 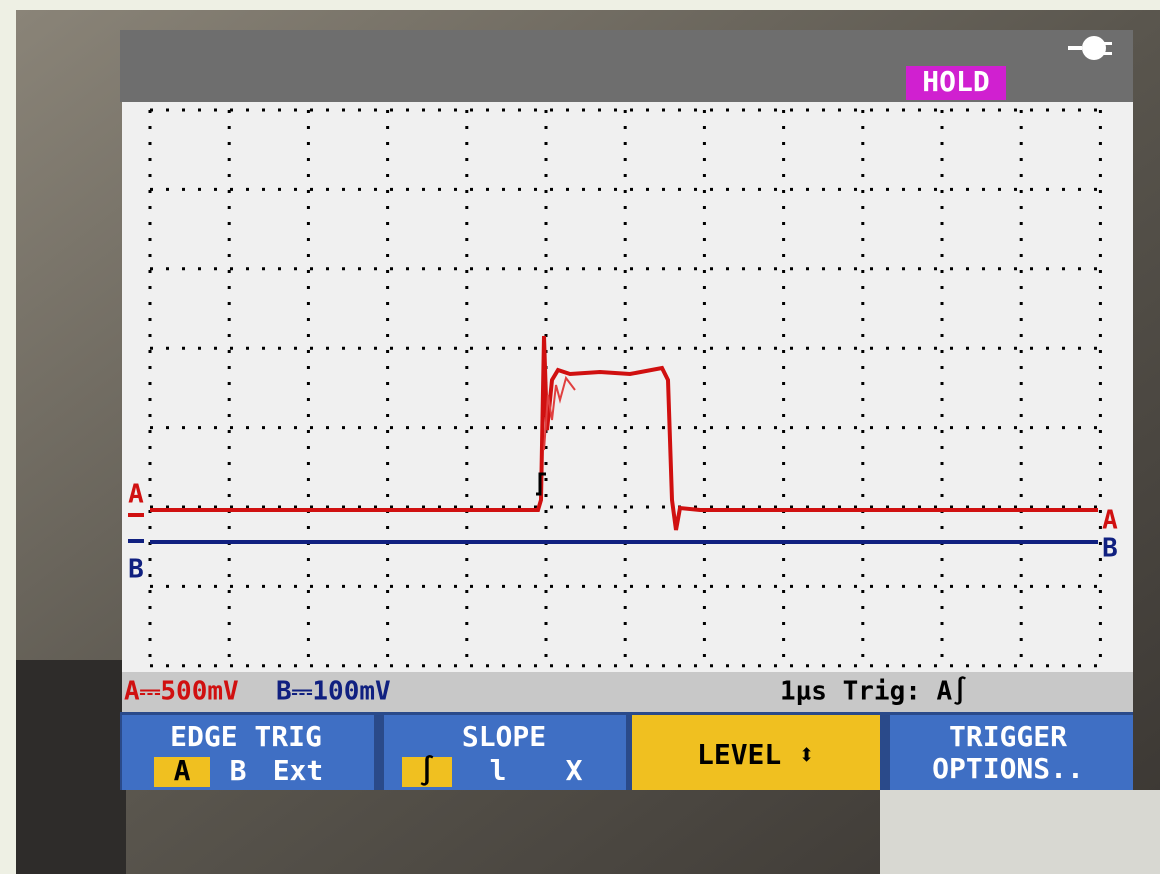 I want to click on menu-label: LEVEL ⬍, so click(x=756, y=754).